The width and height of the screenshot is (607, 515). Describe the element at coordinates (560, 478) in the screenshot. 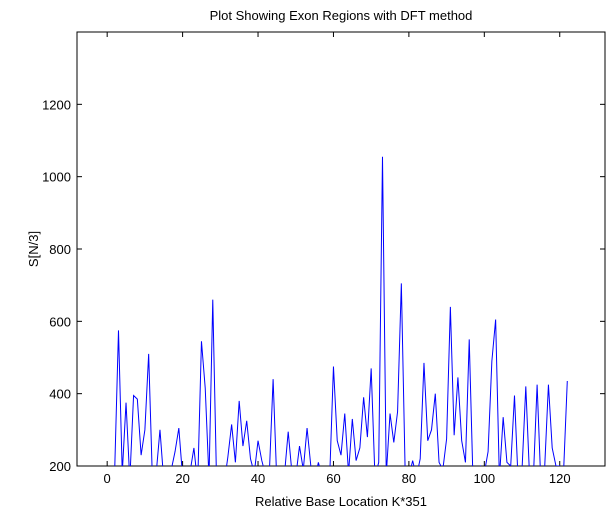

I see `x-tick-label: 120` at that location.